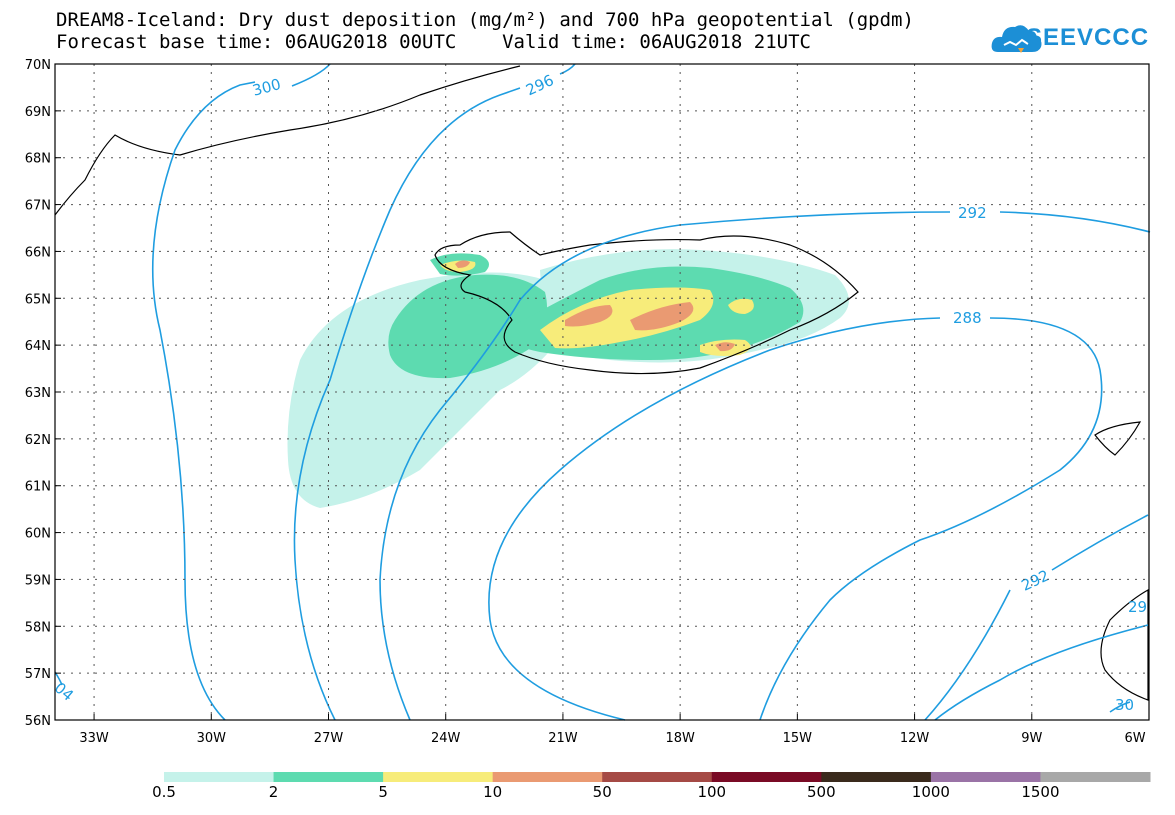 The image size is (1175, 815). What do you see at coordinates (38, 627) in the screenshot?
I see `latitude-label: 58N` at bounding box center [38, 627].